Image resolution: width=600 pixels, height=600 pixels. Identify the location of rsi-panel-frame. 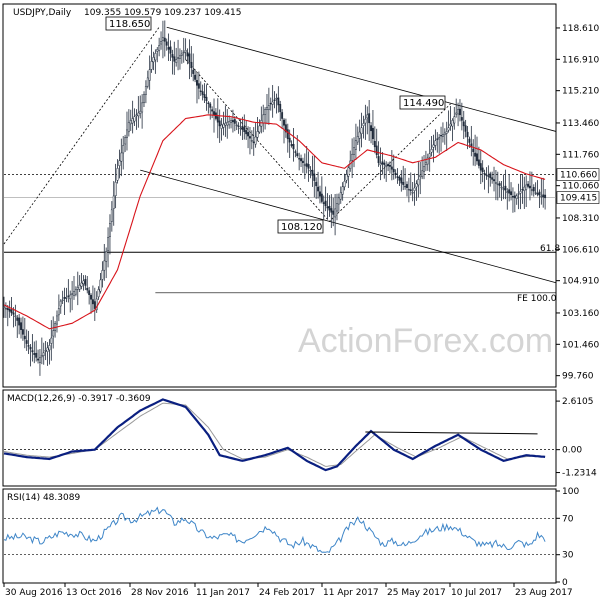
(279, 536).